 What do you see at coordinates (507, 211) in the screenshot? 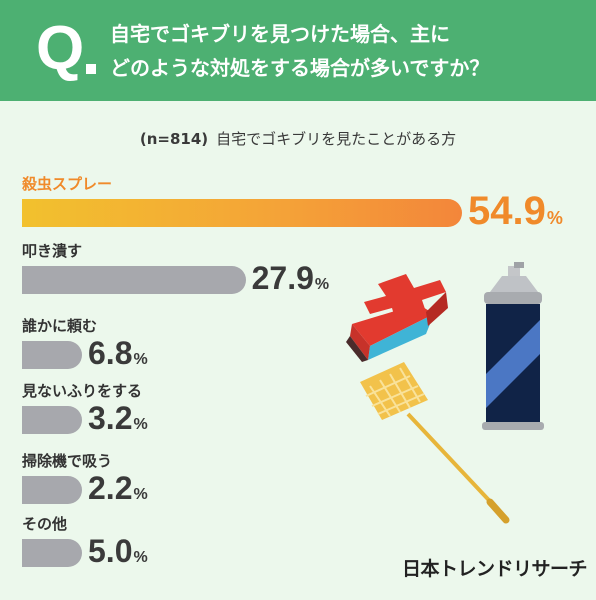
I see `data-label-value: 54.9` at bounding box center [507, 211].